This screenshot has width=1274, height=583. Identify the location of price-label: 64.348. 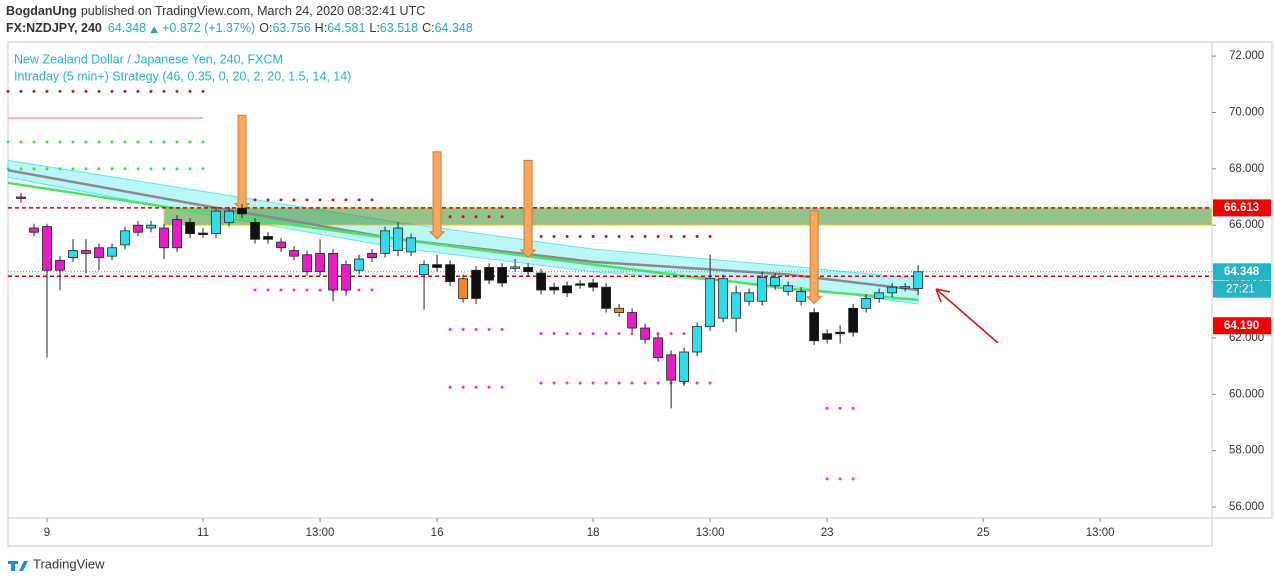
(1242, 272).